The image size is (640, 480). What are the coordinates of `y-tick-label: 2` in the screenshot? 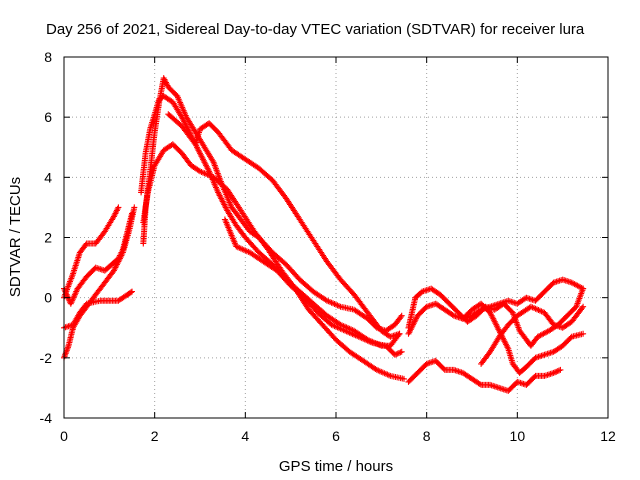 It's located at (48, 238).